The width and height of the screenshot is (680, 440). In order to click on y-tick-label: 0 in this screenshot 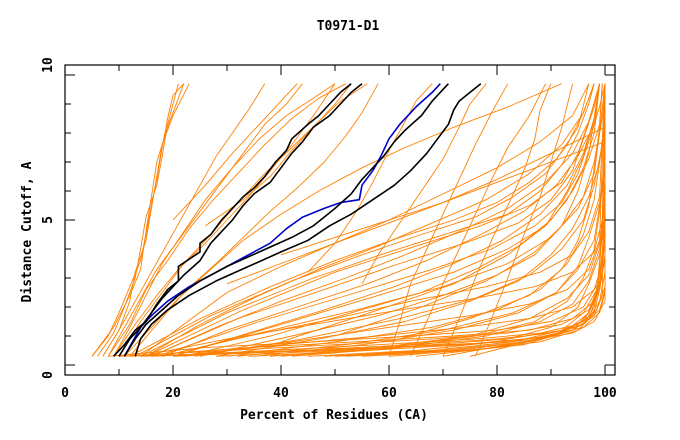, I will do `click(48, 375)`.